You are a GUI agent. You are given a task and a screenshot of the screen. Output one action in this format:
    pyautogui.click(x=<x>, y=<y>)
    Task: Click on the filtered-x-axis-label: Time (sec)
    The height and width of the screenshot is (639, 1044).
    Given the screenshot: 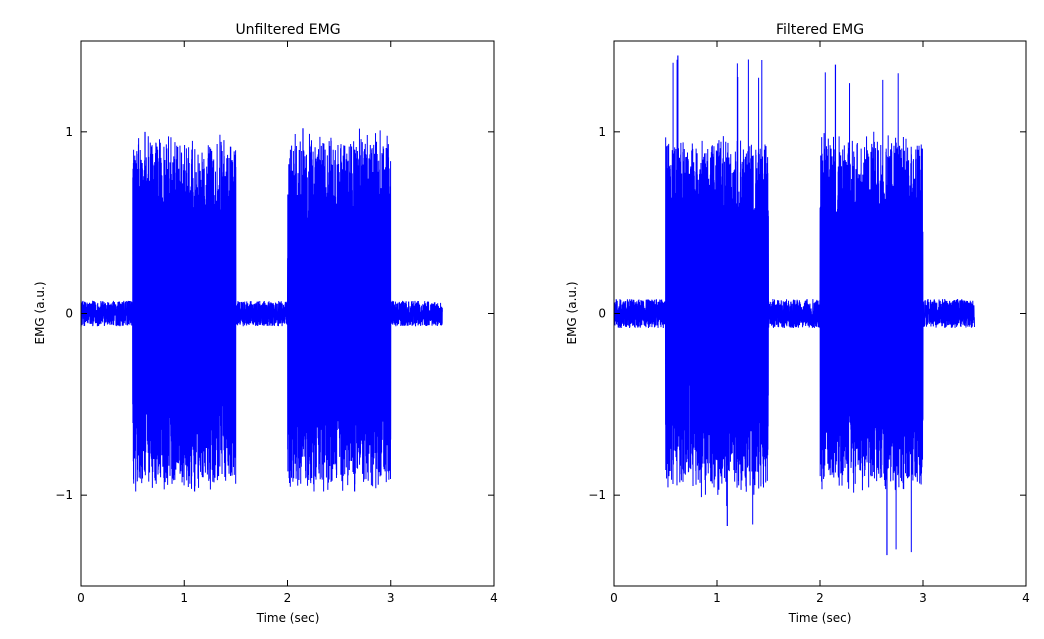 What is the action you would take?
    pyautogui.click(x=820, y=618)
    